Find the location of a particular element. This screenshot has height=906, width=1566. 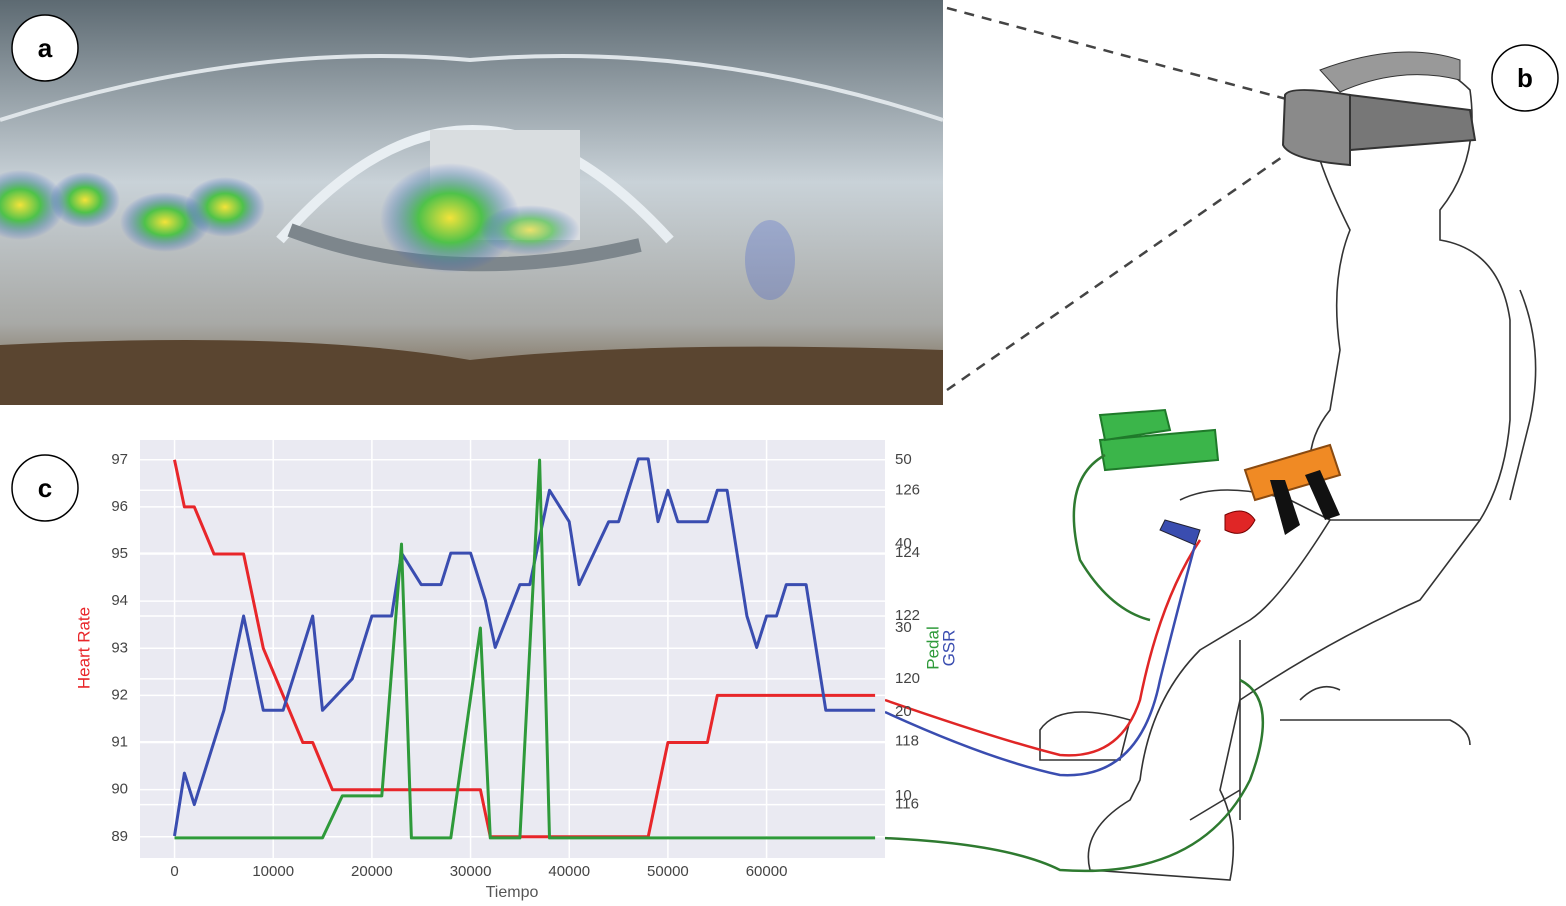

y3-tick-label: 40 is located at coordinates (903, 543).